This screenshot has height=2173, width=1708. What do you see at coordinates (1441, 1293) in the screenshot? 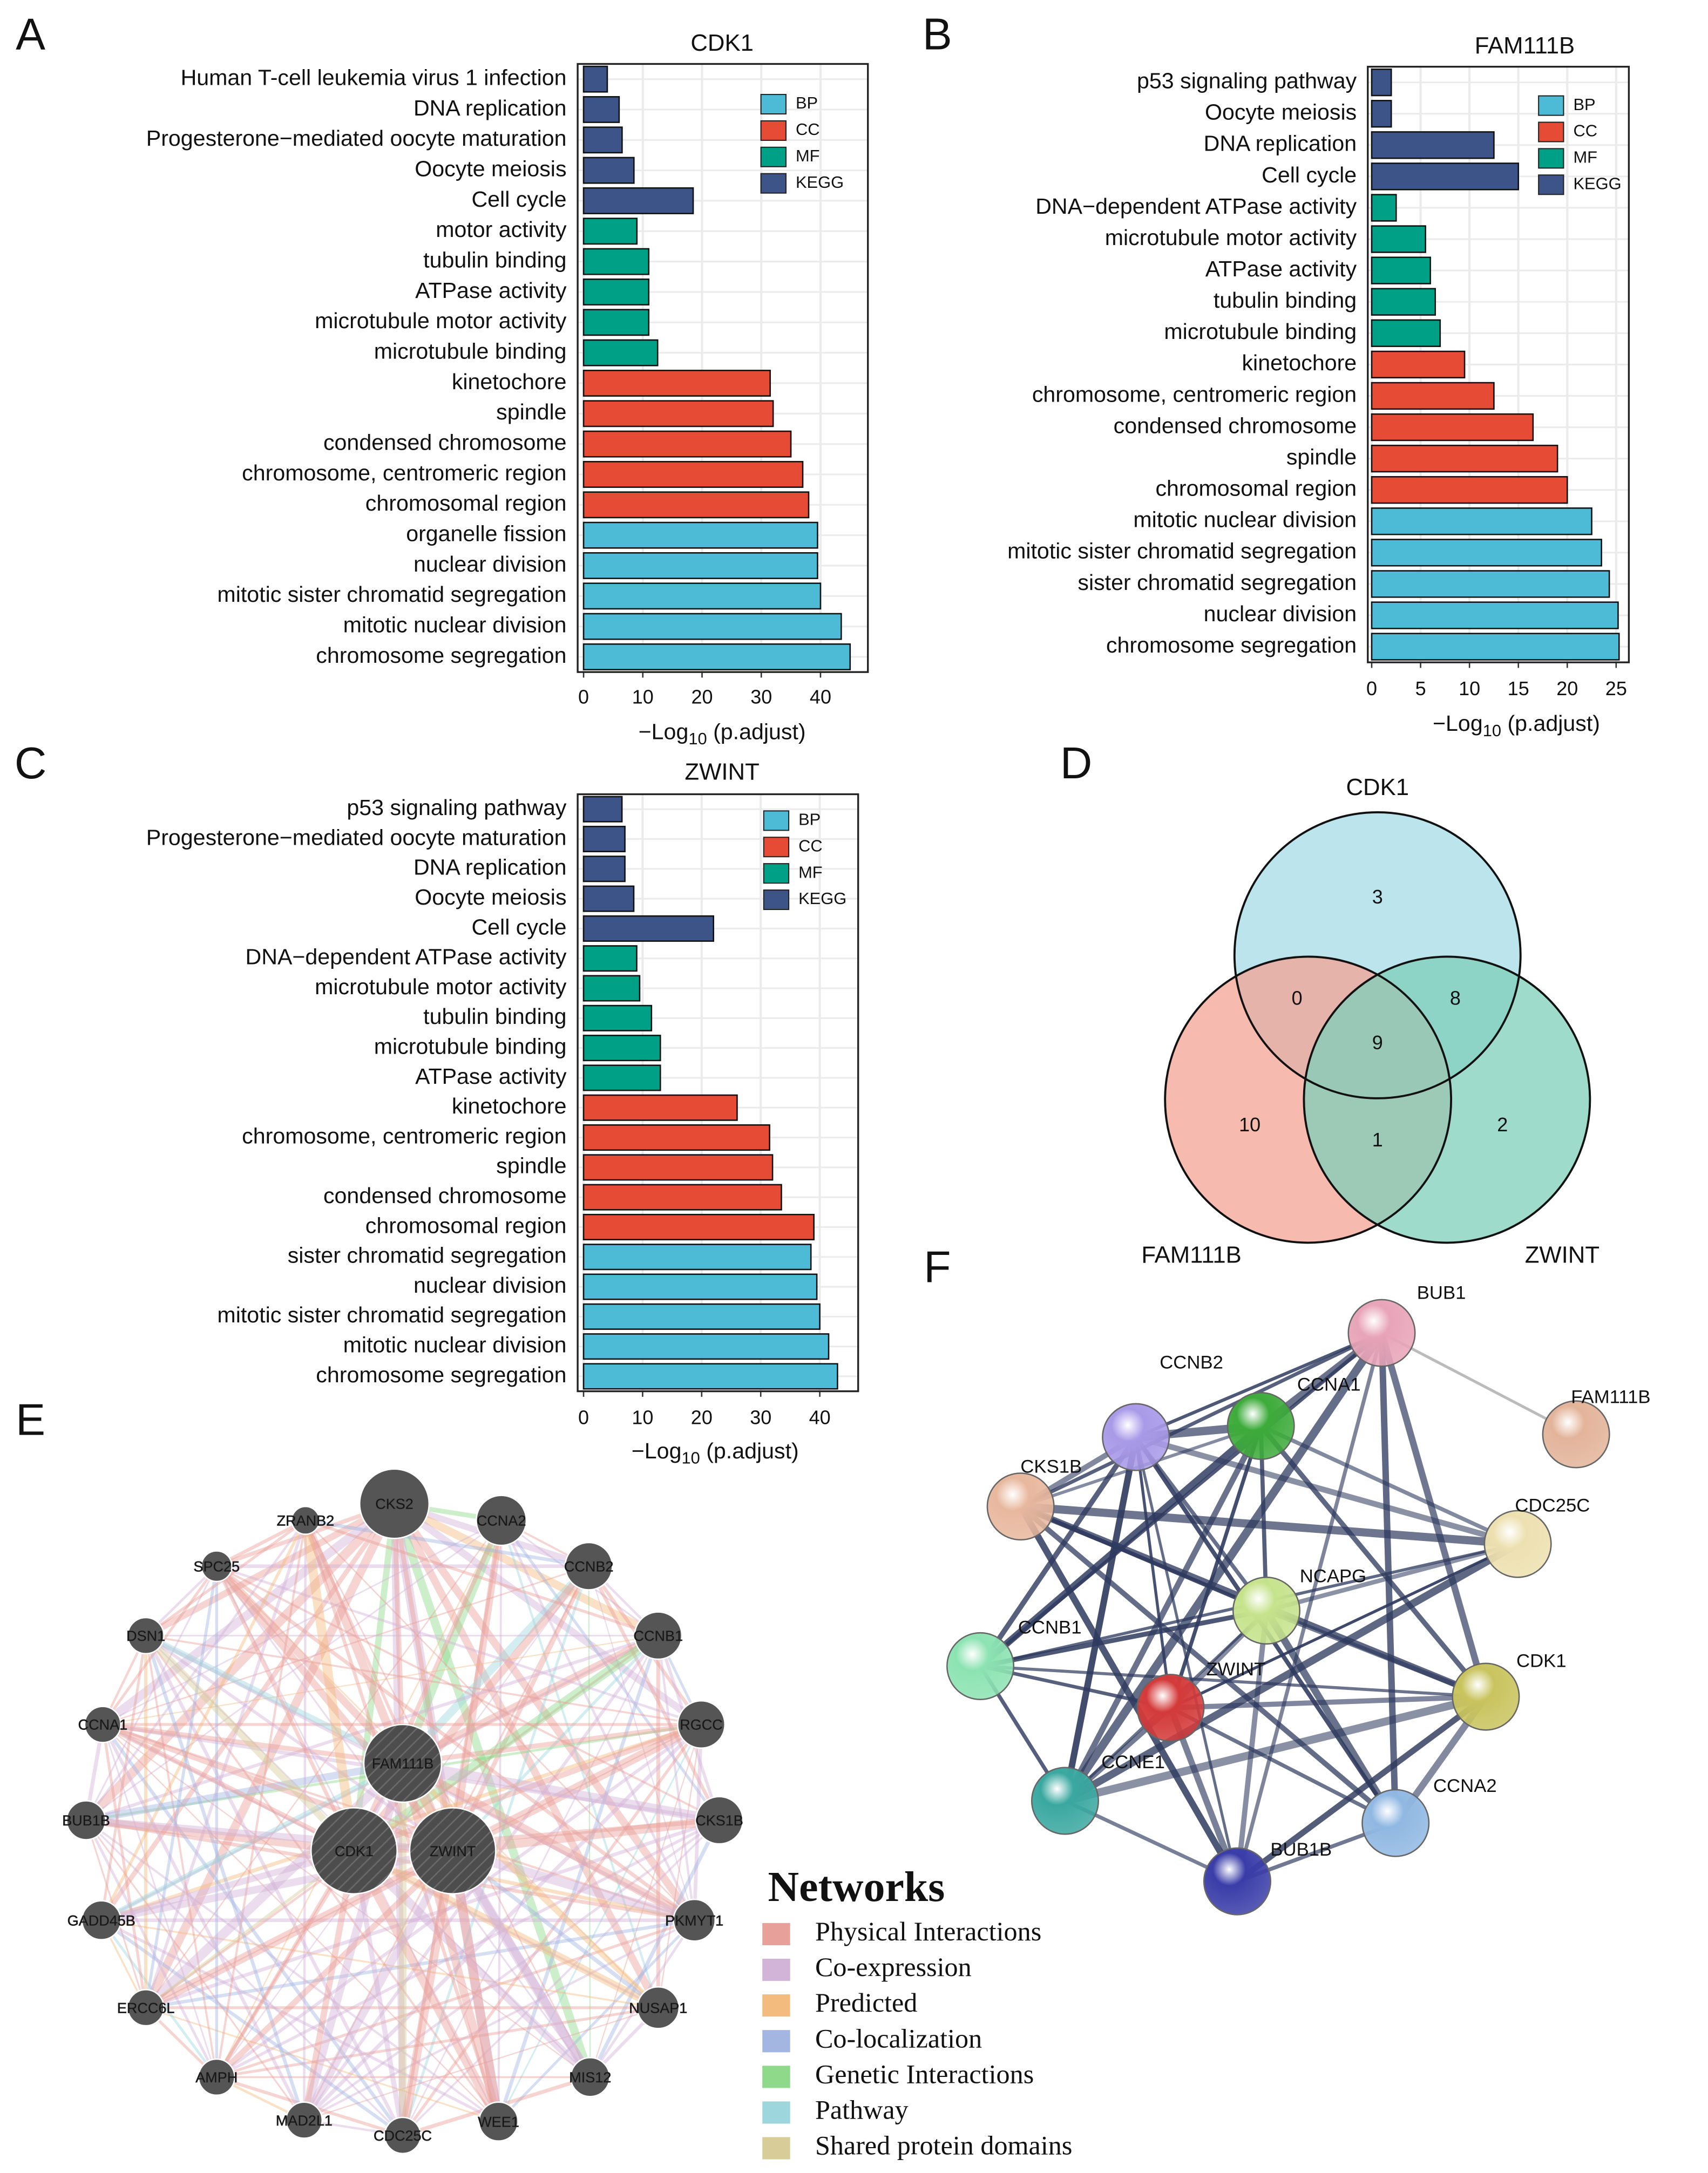
I see `node-label: BUB1` at bounding box center [1441, 1293].